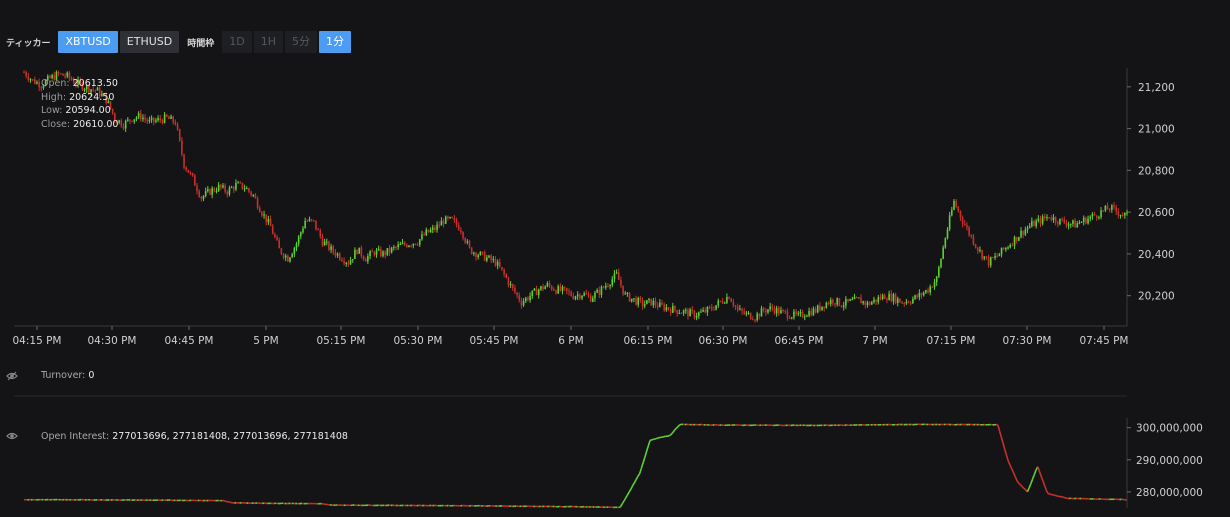 This screenshot has height=517, width=1230. I want to click on ticker-button-xbtusd: XBTUSD, so click(88, 42).